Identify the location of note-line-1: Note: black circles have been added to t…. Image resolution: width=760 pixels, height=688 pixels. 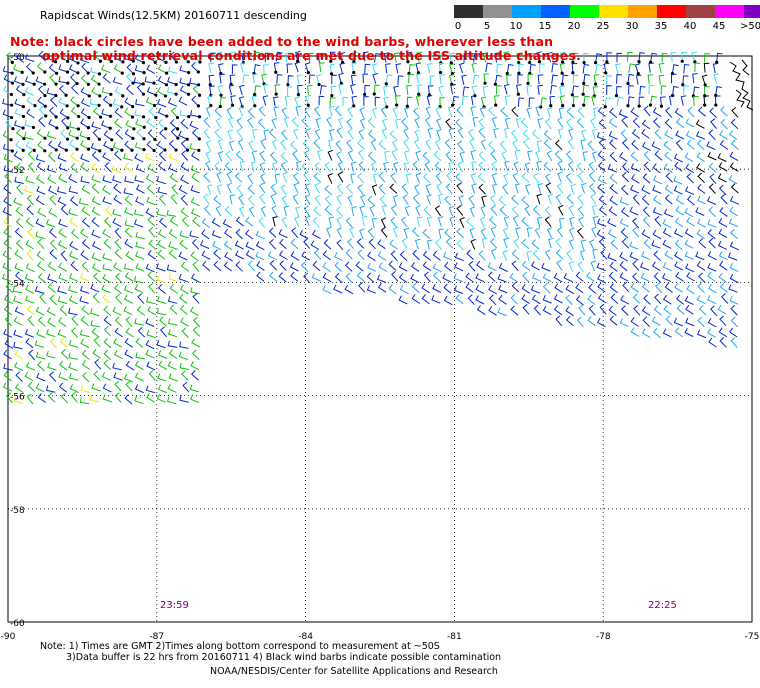
(282, 41).